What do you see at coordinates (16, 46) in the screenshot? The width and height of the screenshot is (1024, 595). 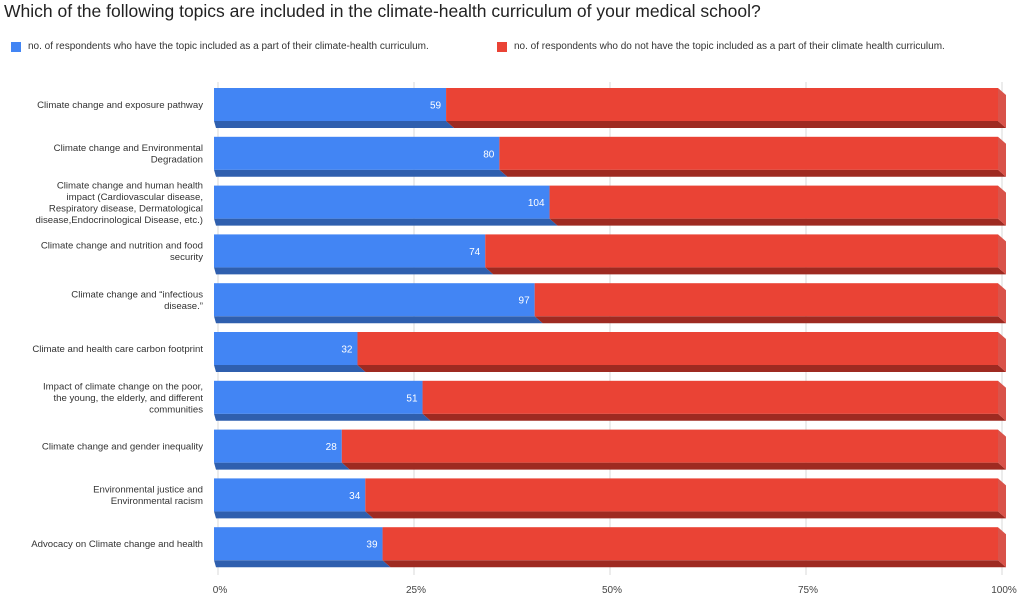 I see `legend-swatch-included` at bounding box center [16, 46].